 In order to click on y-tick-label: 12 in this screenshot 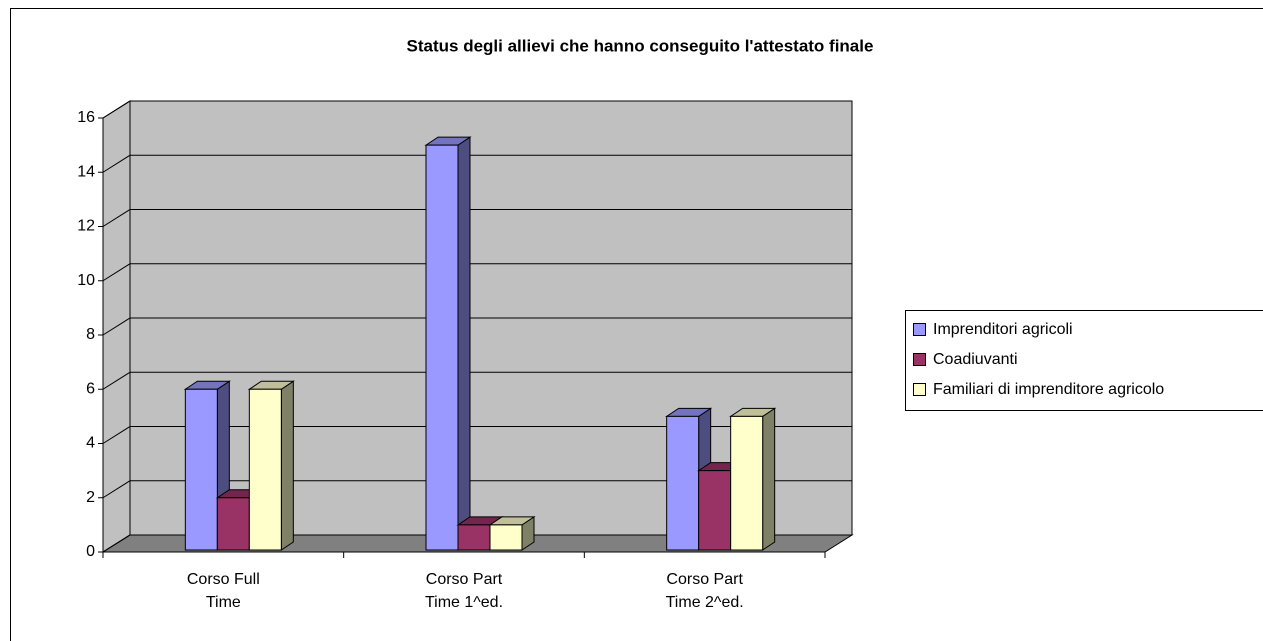, I will do `click(86, 226)`.